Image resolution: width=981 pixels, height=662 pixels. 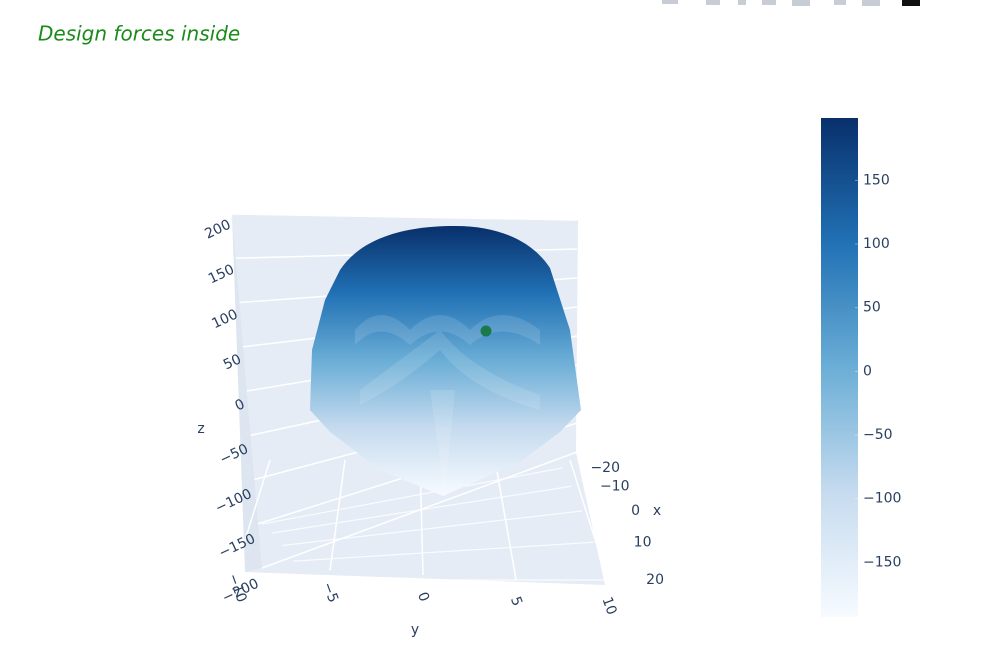 I want to click on colorbar-tick-label: 50, so click(x=872, y=308).